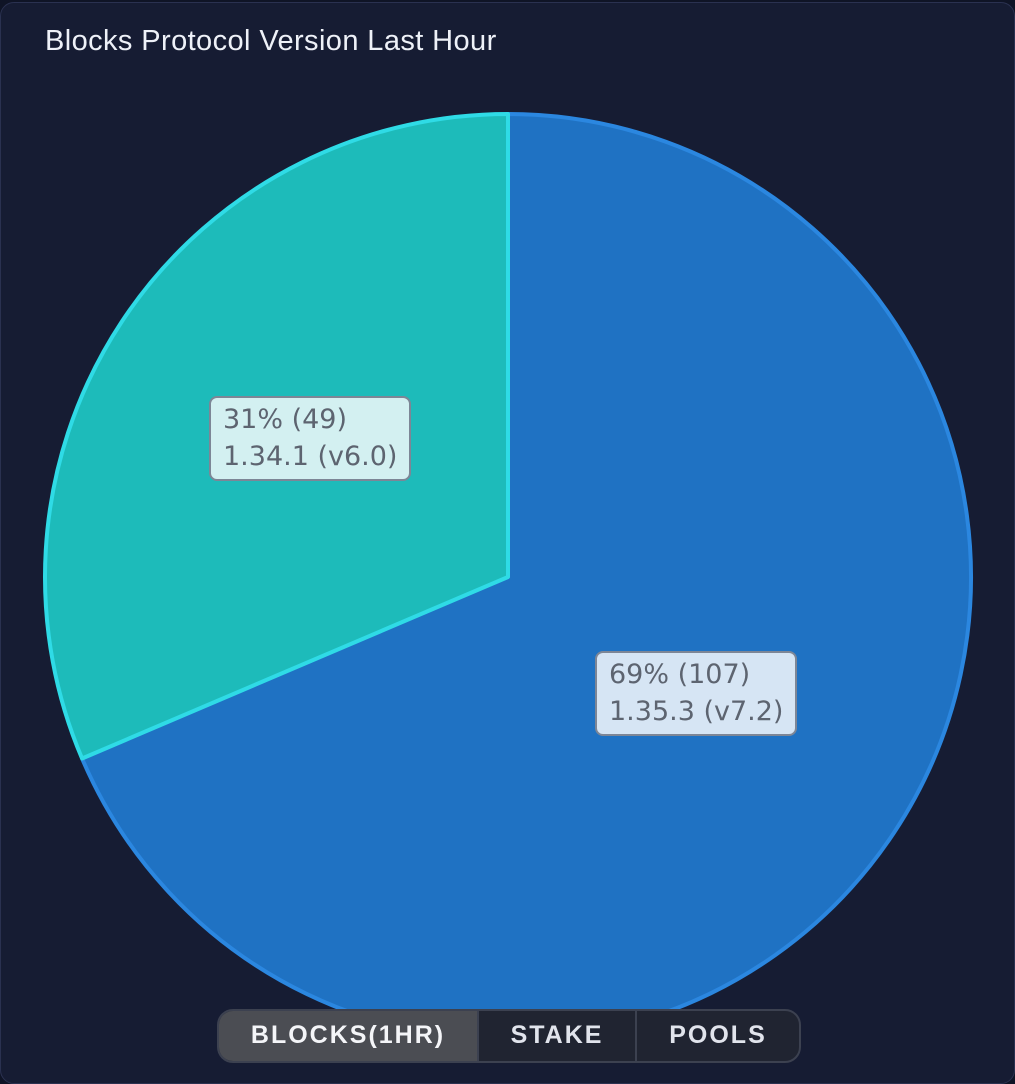  Describe the element at coordinates (310, 456) in the screenshot. I see `slice-label-v6-version: 1.34.1 (v6.0)` at that location.